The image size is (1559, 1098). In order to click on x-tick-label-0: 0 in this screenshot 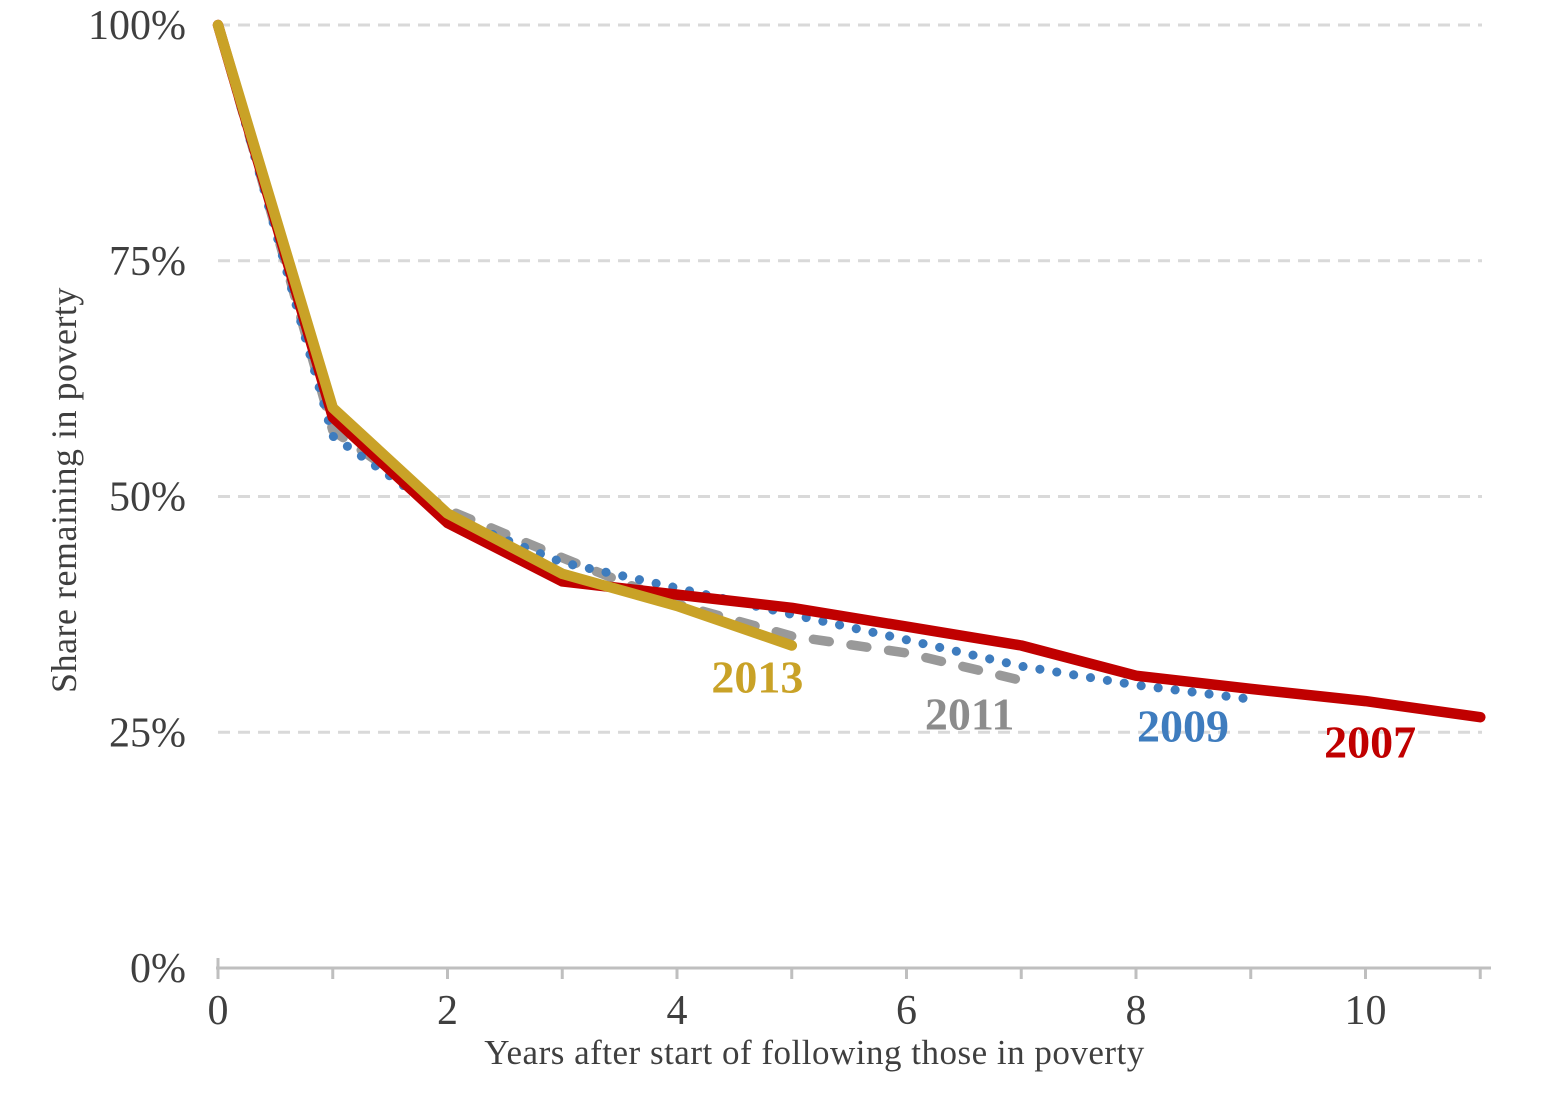, I will do `click(218, 1011)`.